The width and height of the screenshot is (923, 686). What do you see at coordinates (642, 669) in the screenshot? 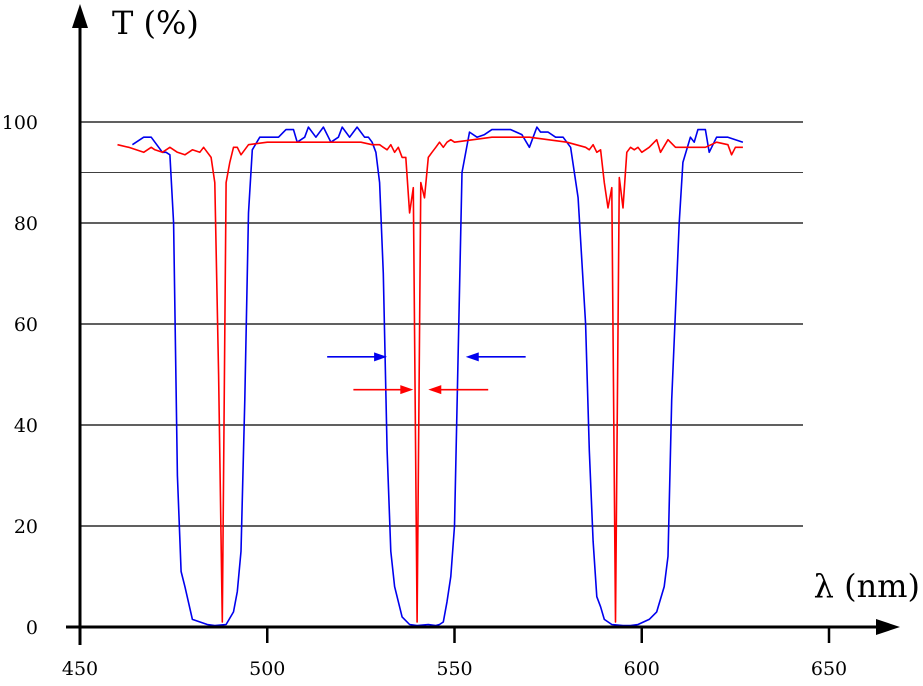
I see `x-tick-label-600: 600` at bounding box center [642, 669].